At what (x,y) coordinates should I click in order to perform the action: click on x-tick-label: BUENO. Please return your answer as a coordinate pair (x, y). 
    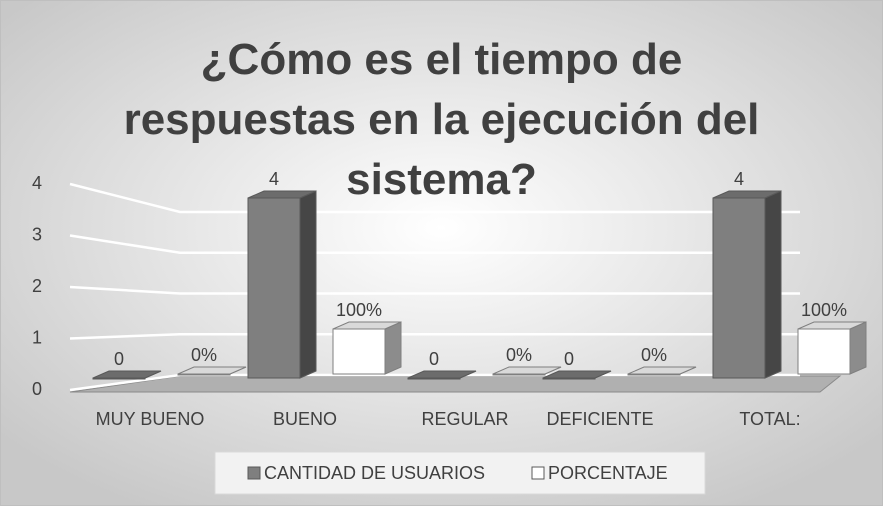
    Looking at the image, I should click on (305, 419).